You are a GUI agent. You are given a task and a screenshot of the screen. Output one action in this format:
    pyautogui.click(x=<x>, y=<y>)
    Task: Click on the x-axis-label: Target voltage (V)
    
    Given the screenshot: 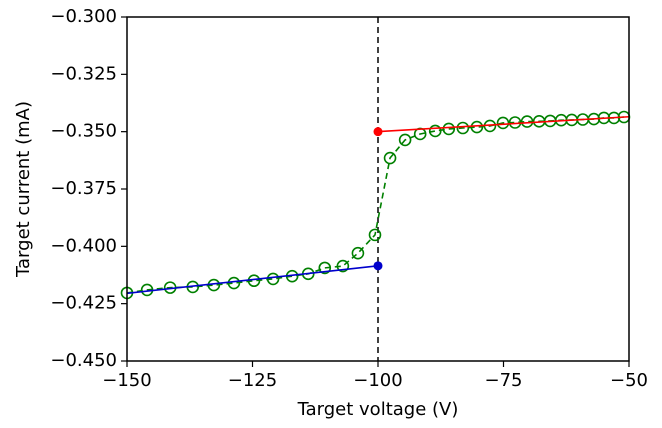 What is the action you would take?
    pyautogui.click(x=378, y=409)
    